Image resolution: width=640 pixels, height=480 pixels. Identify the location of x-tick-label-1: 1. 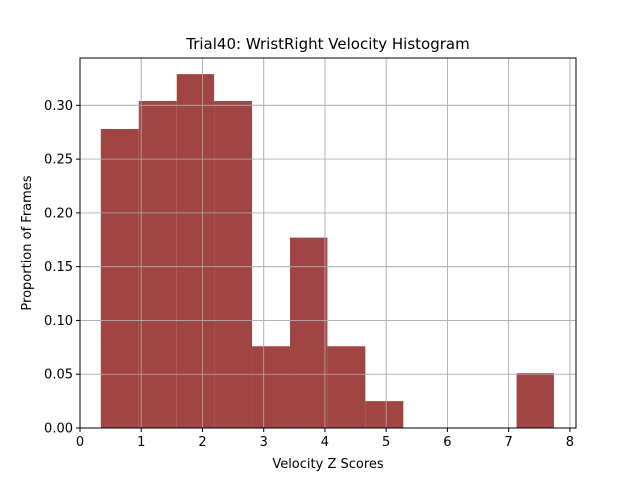
(141, 442).